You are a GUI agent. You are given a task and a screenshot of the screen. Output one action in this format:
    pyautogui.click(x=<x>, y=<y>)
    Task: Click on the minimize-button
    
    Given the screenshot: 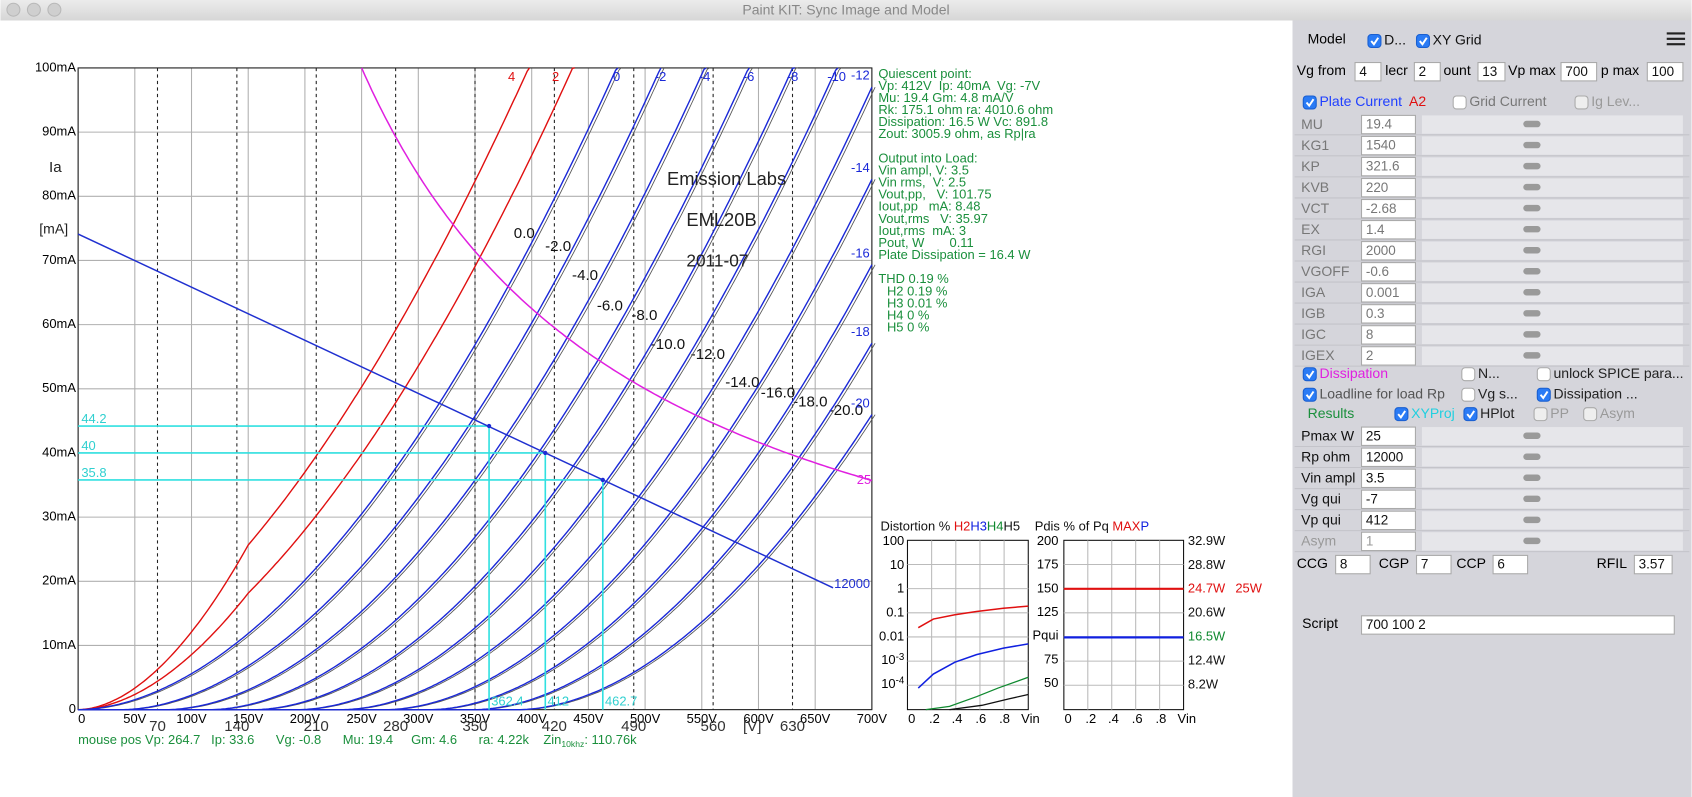 What is the action you would take?
    pyautogui.click(x=33, y=9)
    